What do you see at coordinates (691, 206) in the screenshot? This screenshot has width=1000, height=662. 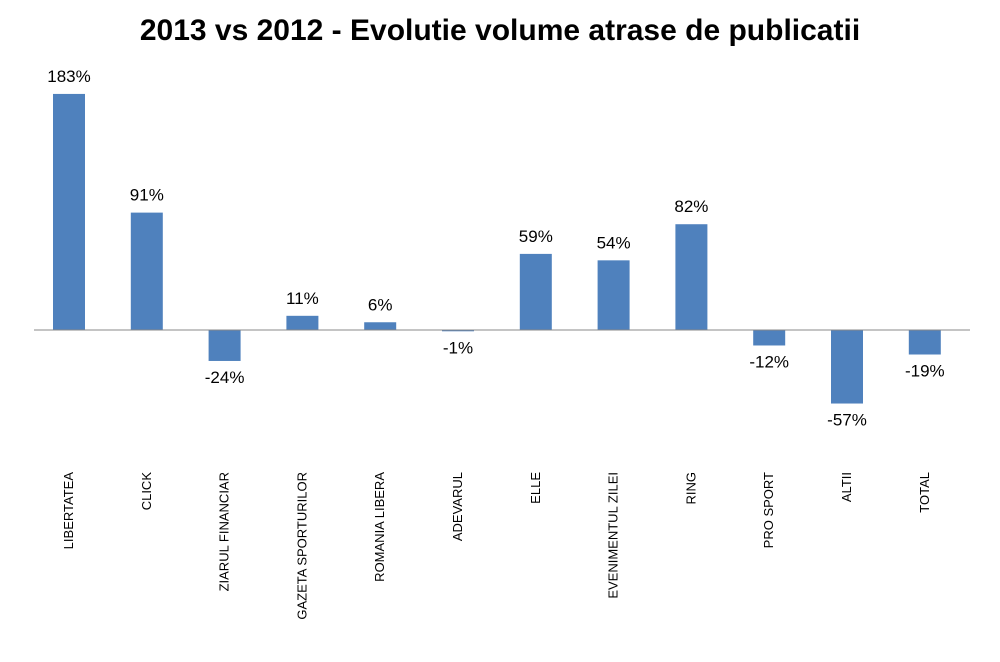 I see `value-label-8: 82%` at bounding box center [691, 206].